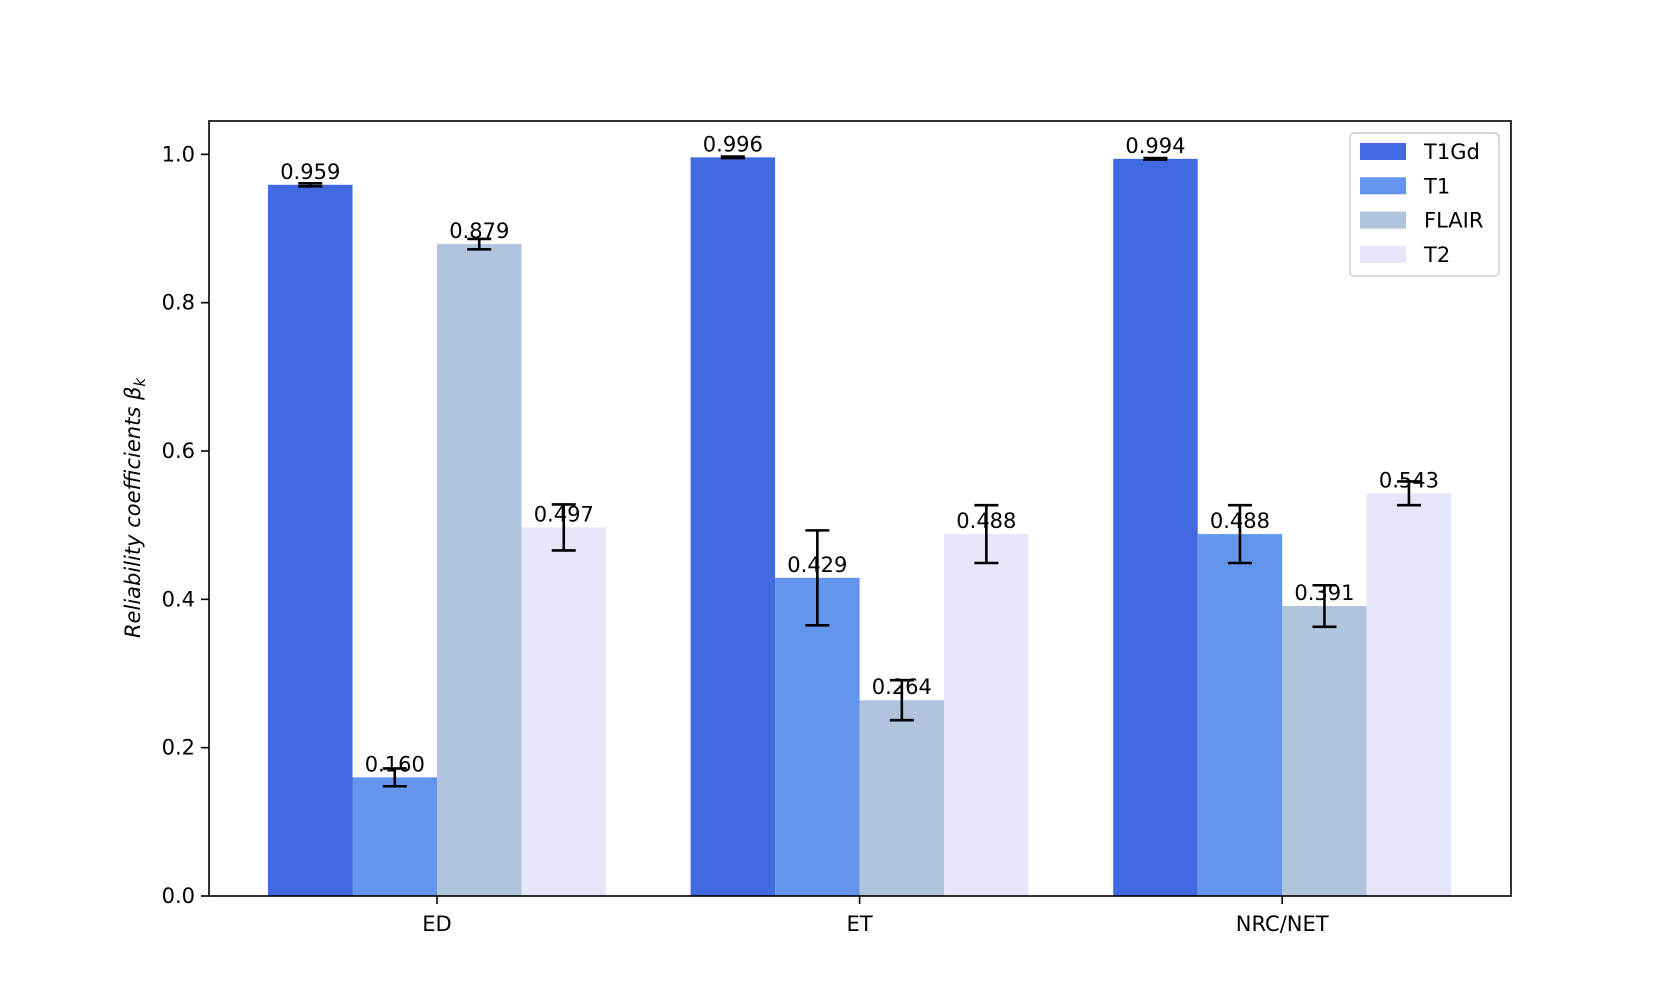 The image size is (1661, 997). I want to click on data-label-t2-1: 0.488, so click(986, 521).